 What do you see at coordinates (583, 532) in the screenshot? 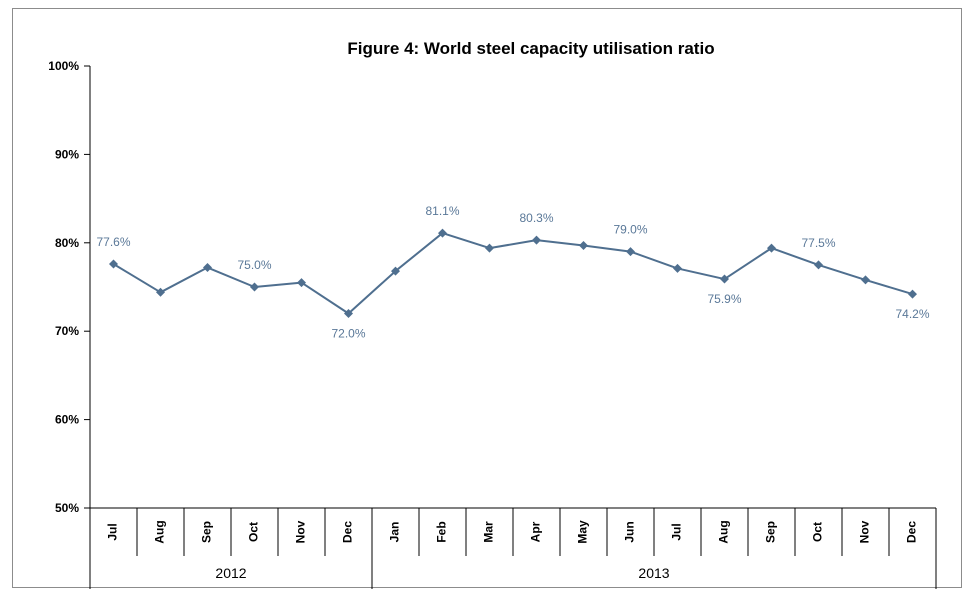
I see `x-tick-label: May` at bounding box center [583, 532].